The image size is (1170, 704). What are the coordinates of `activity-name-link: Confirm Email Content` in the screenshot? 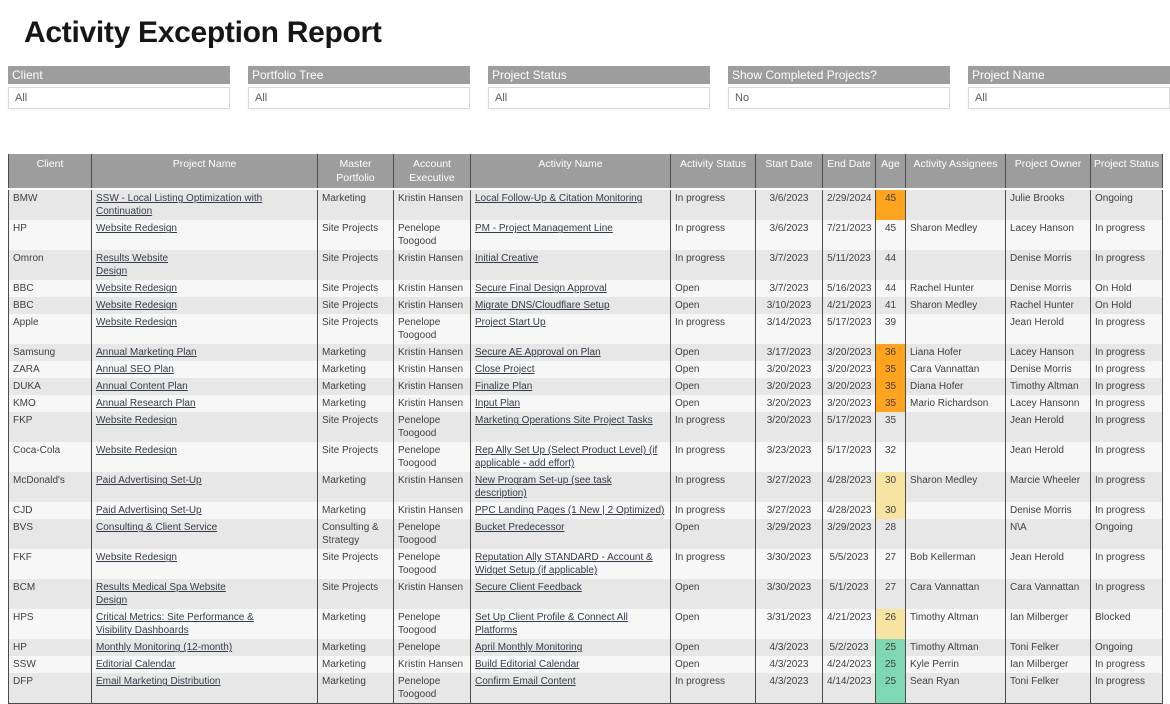 It's located at (525, 682).